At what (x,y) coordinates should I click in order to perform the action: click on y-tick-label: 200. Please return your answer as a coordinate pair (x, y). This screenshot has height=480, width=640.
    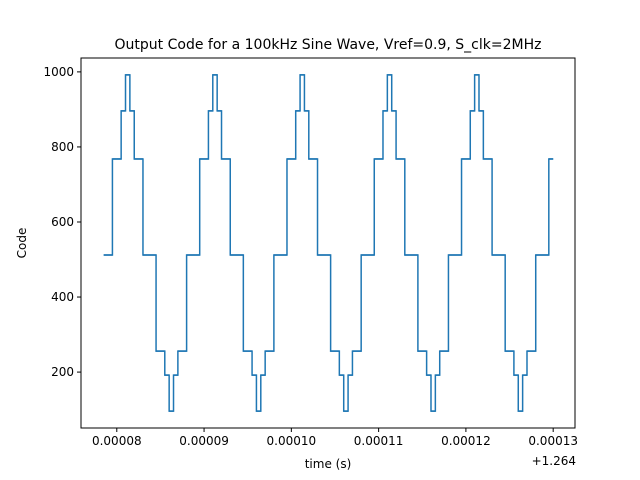
    Looking at the image, I should click on (62, 372).